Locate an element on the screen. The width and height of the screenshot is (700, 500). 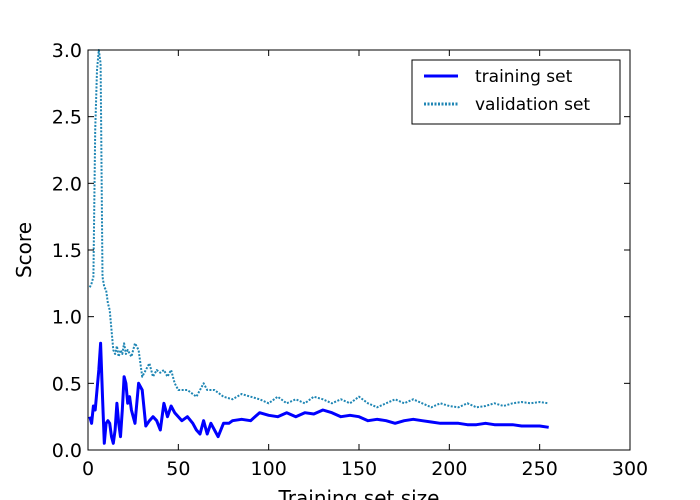
legend: training set validation set is located at coordinates (516, 92).